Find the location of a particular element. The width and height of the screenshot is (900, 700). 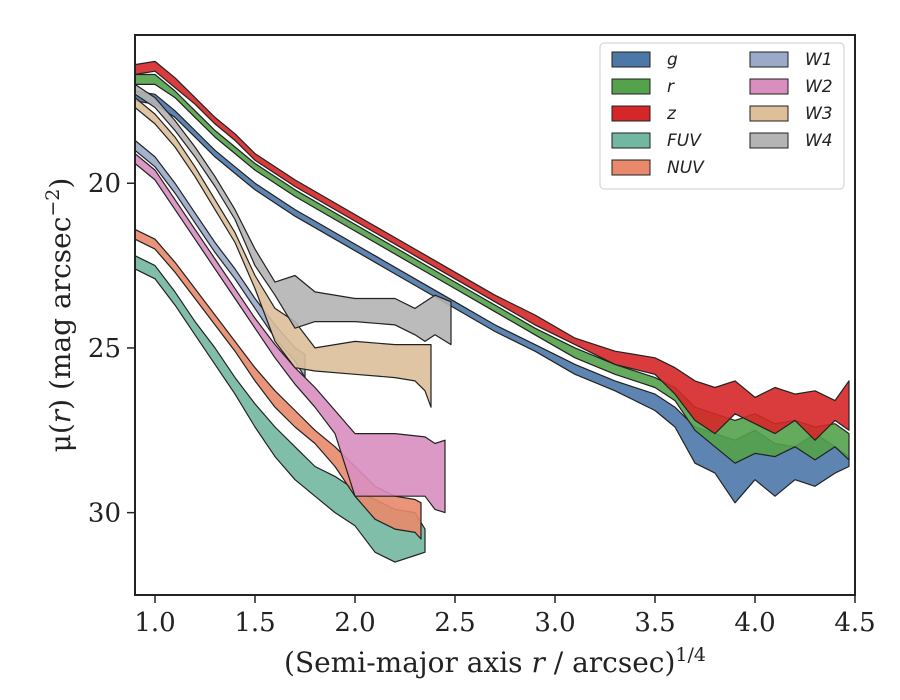

y-tick-label: 30 is located at coordinates (104, 514).